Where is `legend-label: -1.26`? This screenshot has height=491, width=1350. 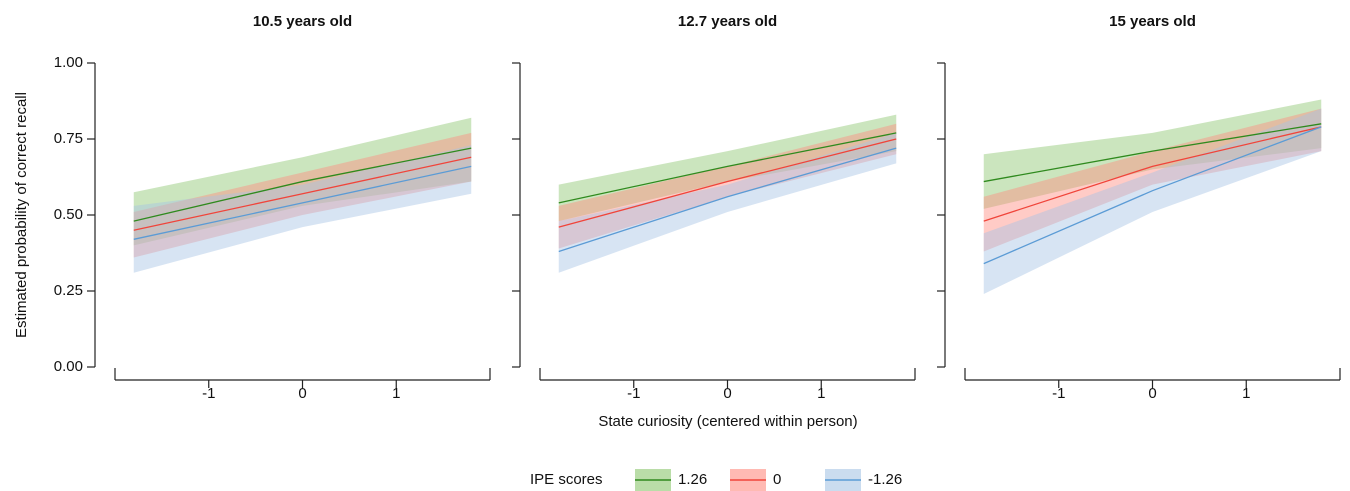 legend-label: -1.26 is located at coordinates (885, 479).